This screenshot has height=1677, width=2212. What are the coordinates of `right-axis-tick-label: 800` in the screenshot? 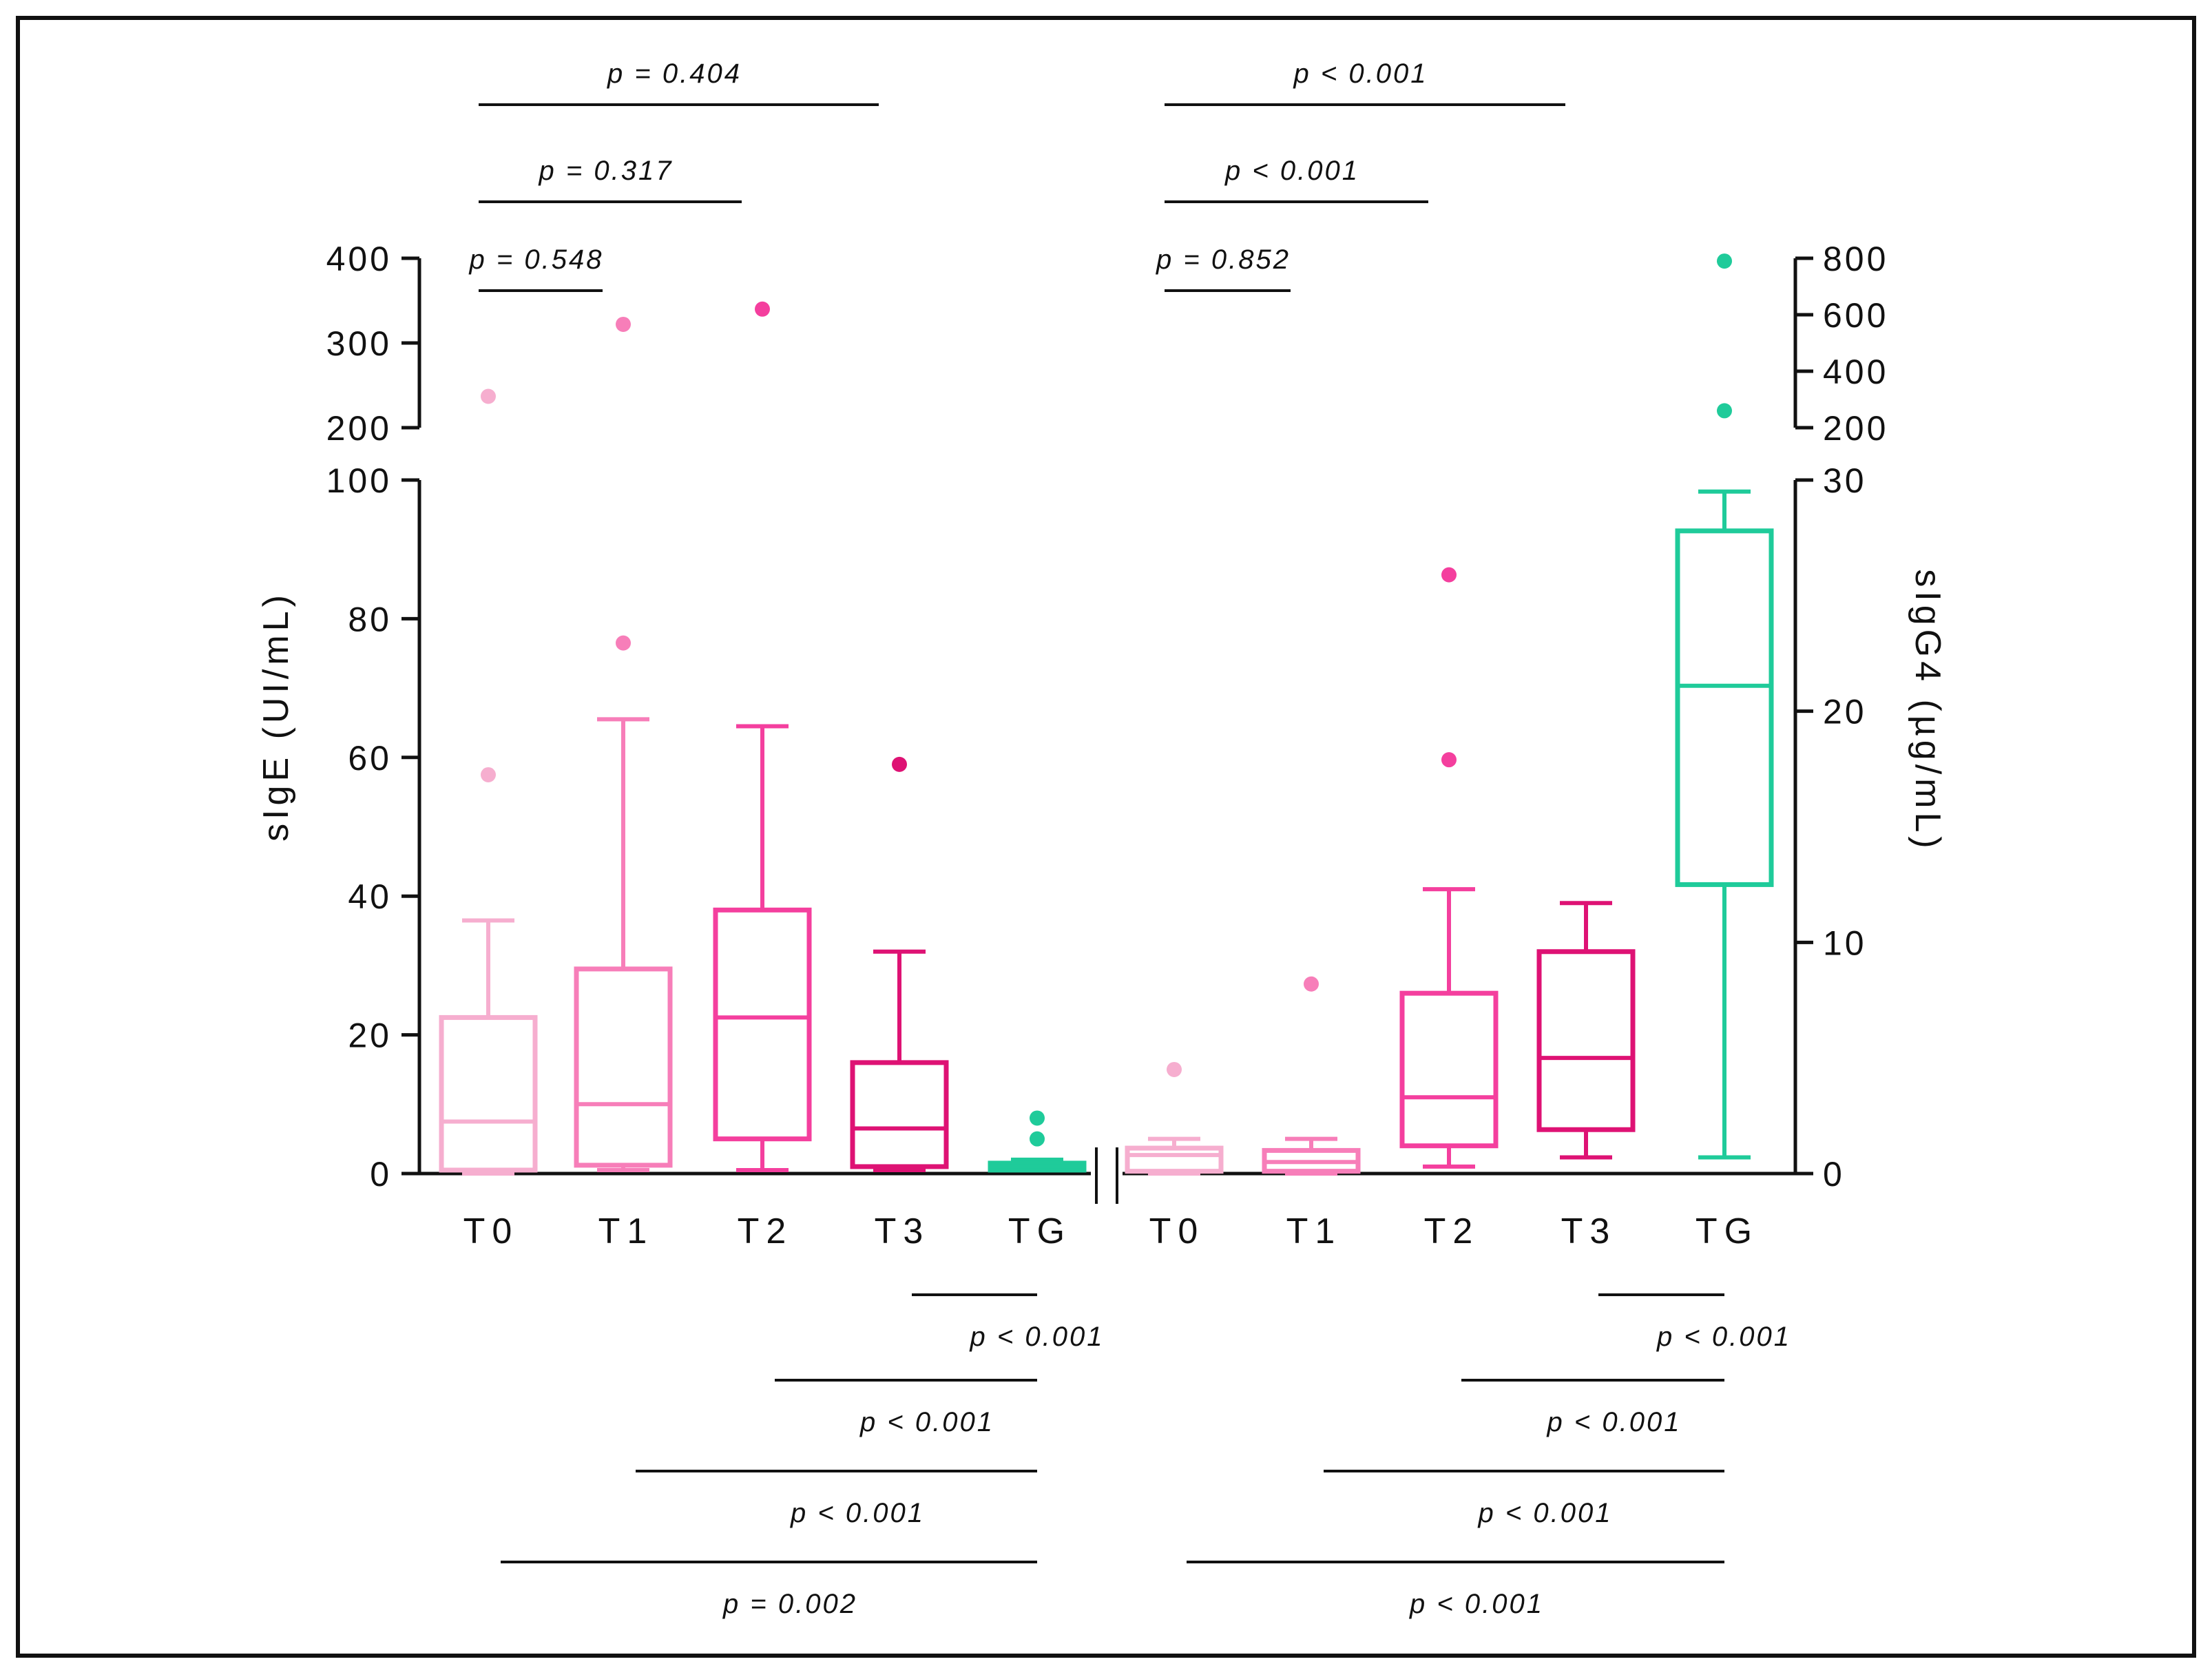 It's located at (1855, 259).